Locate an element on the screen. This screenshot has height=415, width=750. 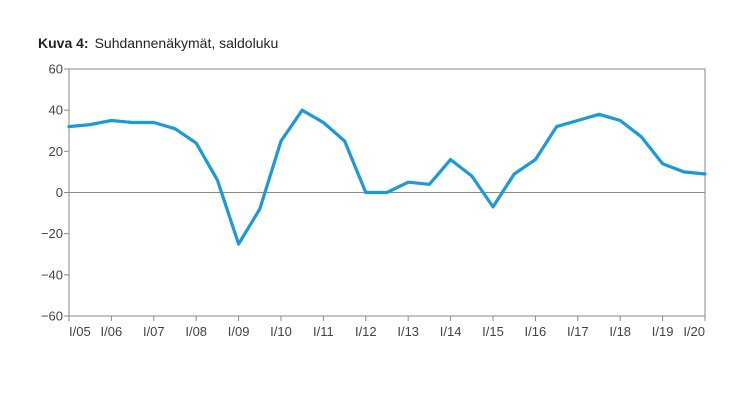
figure-title: Kuva 4: Suhdannenäkymät, saldoluku is located at coordinates (158, 43).